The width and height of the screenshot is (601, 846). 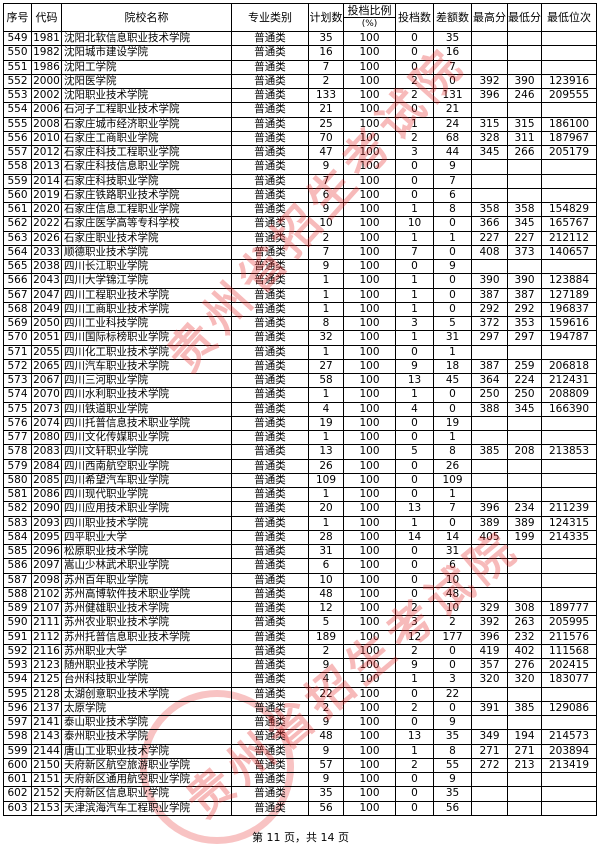 I want to click on cell-seq: 554, so click(x=17, y=110).